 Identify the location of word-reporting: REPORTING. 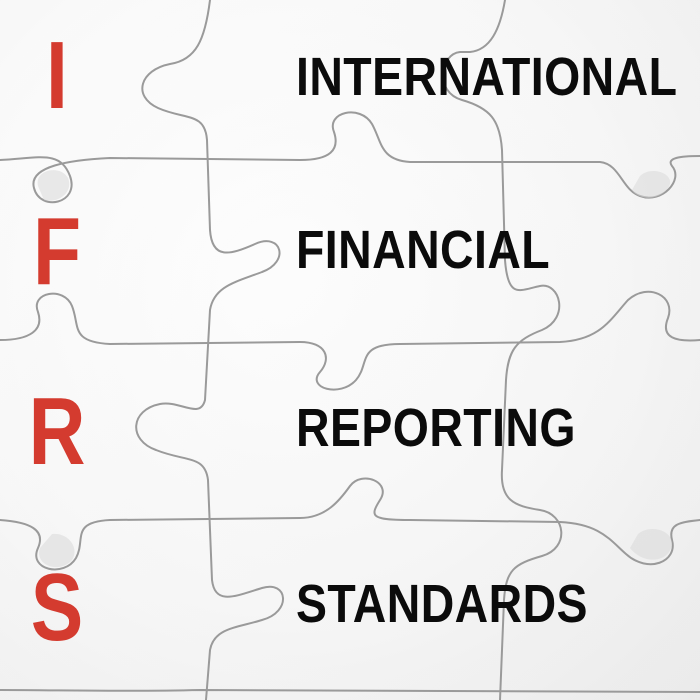
(436, 428).